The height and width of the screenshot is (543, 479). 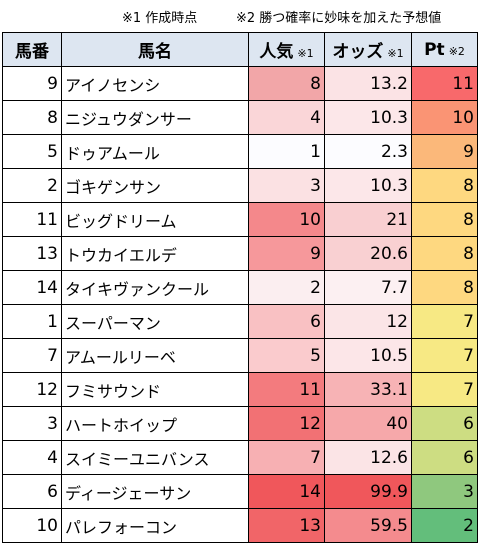 I want to click on horse-number-cell: 1, so click(x=32, y=321).